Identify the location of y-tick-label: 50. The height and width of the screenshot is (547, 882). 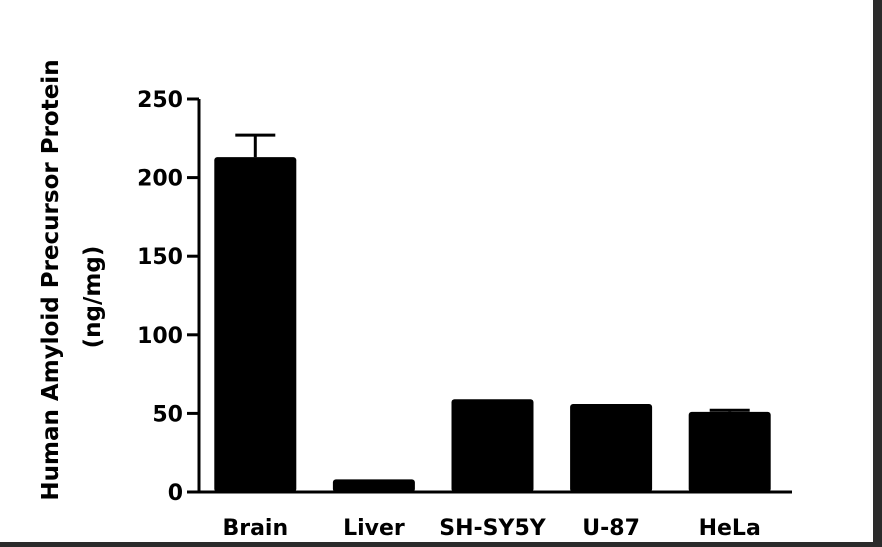
(167, 414).